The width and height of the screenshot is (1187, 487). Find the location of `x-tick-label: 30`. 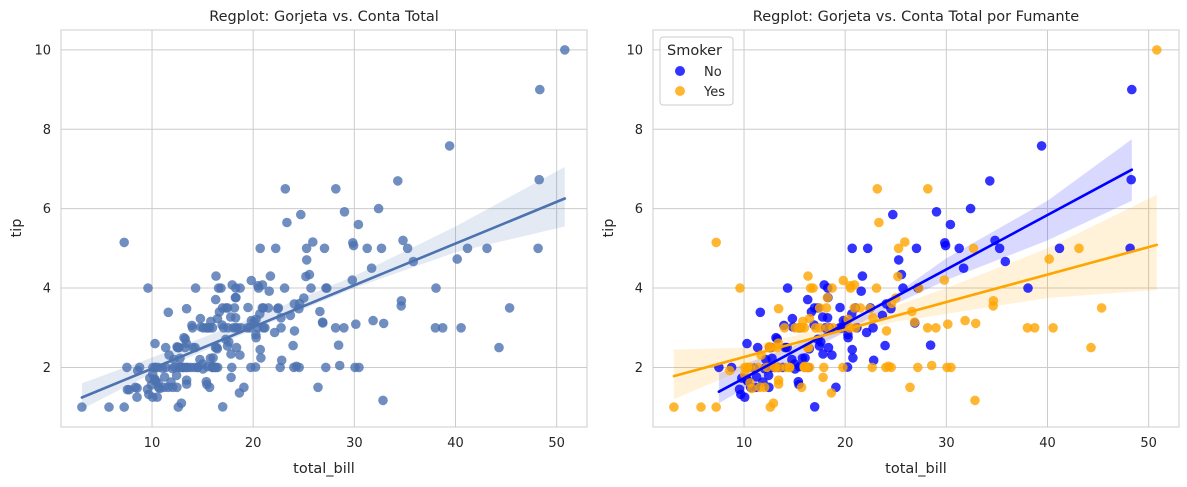

x-tick-label: 30 is located at coordinates (946, 443).